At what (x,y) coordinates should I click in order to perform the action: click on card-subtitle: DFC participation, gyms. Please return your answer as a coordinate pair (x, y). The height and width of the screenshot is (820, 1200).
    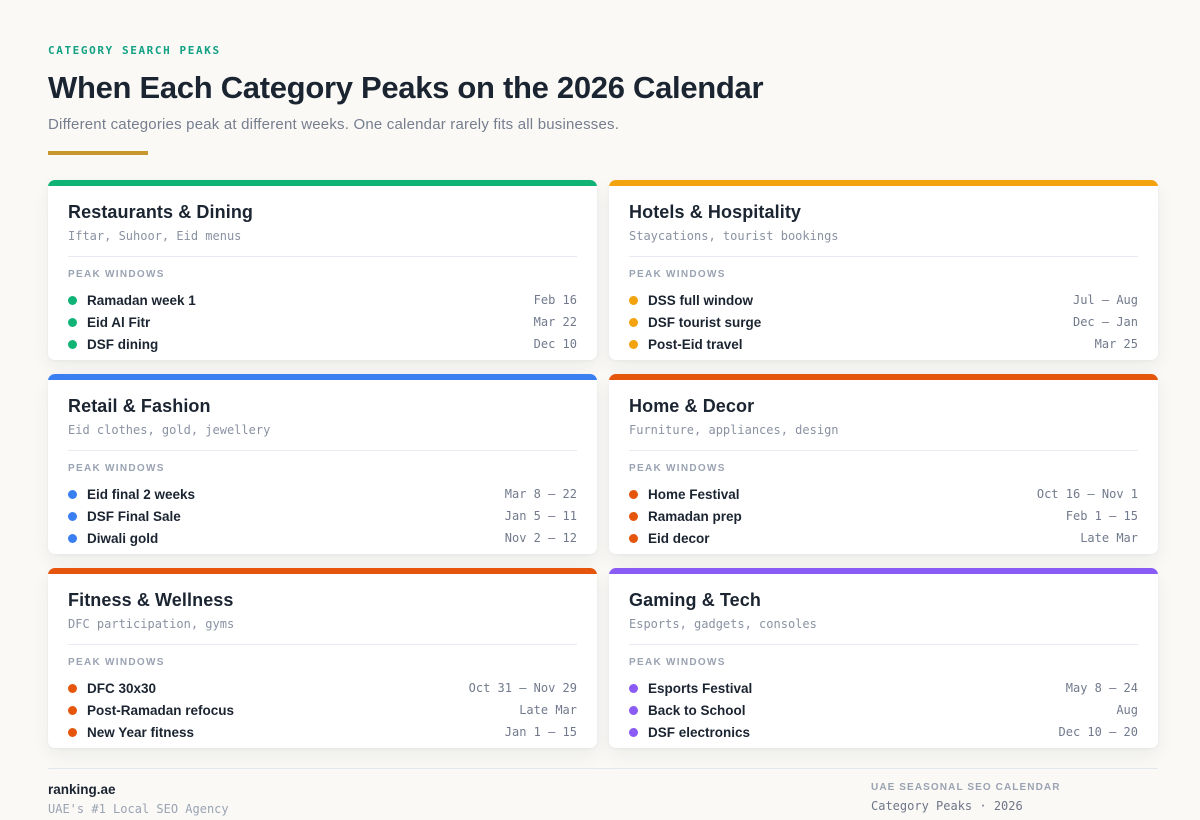
    Looking at the image, I should click on (151, 624).